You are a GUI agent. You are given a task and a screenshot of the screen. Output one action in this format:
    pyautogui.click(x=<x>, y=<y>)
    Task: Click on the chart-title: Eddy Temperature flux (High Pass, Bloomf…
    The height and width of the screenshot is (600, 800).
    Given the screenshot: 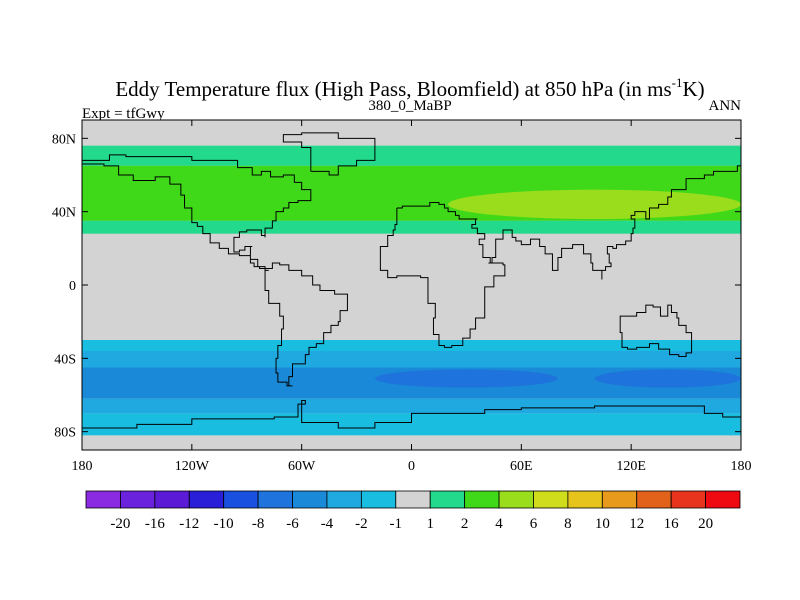 What is the action you would take?
    pyautogui.click(x=409, y=88)
    